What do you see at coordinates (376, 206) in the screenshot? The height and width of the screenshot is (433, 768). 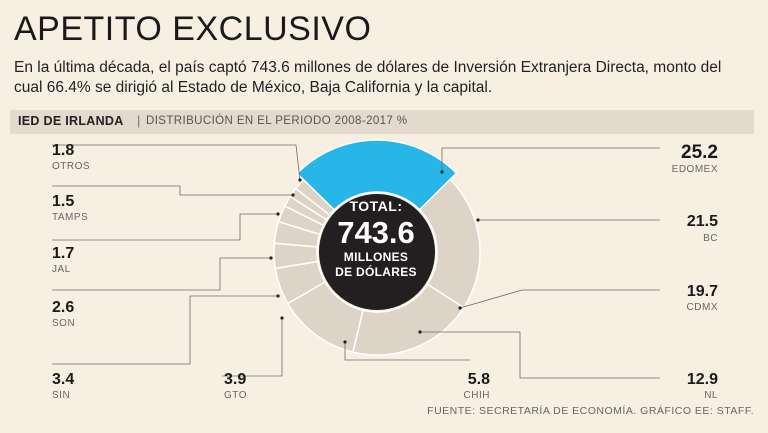 I see `total-label: TOTAL:` at bounding box center [376, 206].